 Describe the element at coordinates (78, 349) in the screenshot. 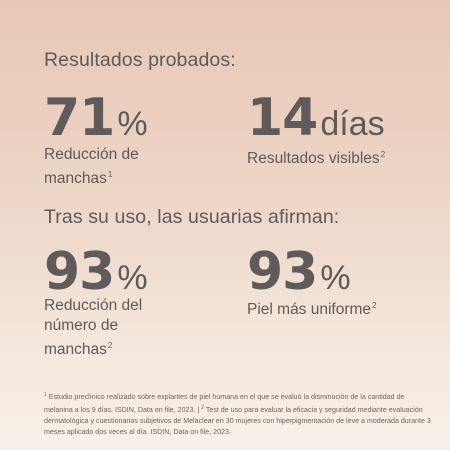

I see `label-line: manchas2` at that location.